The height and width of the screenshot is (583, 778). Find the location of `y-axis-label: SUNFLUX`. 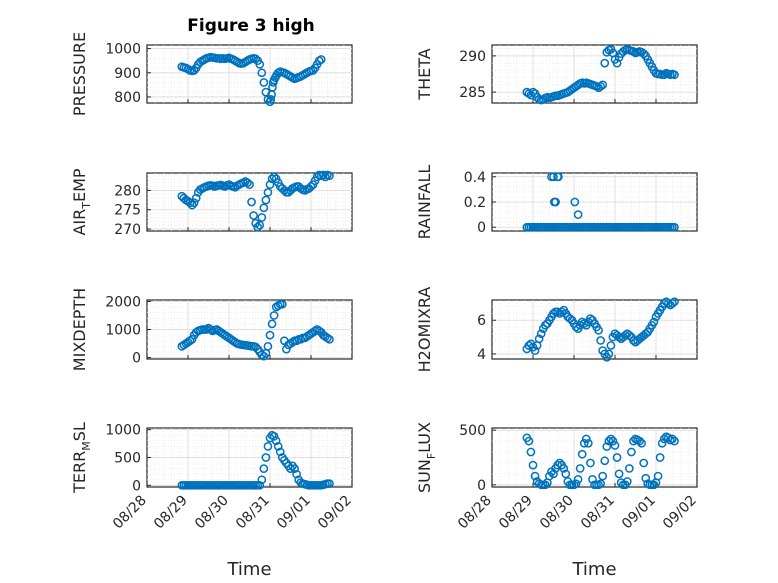

y-axis-label: SUNFLUX is located at coordinates (426, 457).